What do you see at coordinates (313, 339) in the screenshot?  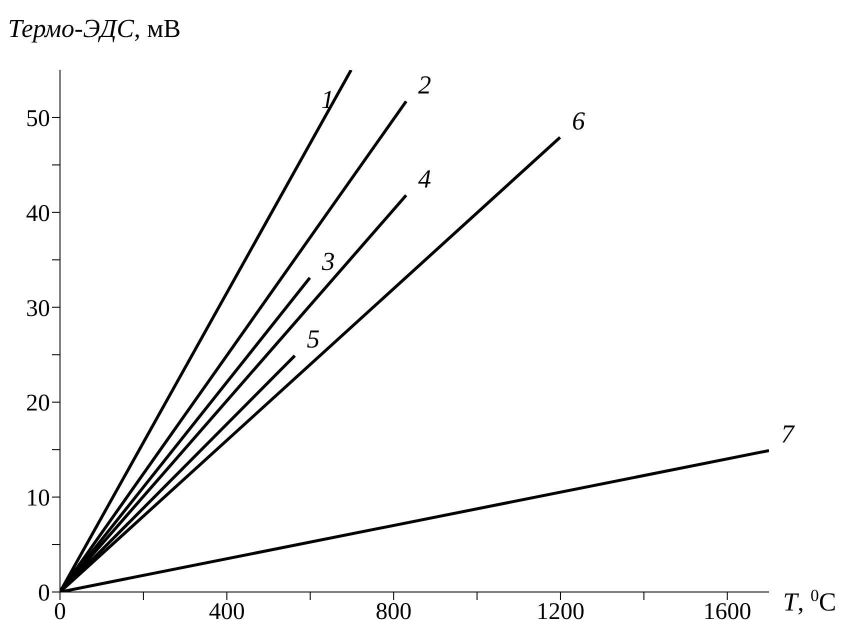 I see `series-label: 5` at bounding box center [313, 339].